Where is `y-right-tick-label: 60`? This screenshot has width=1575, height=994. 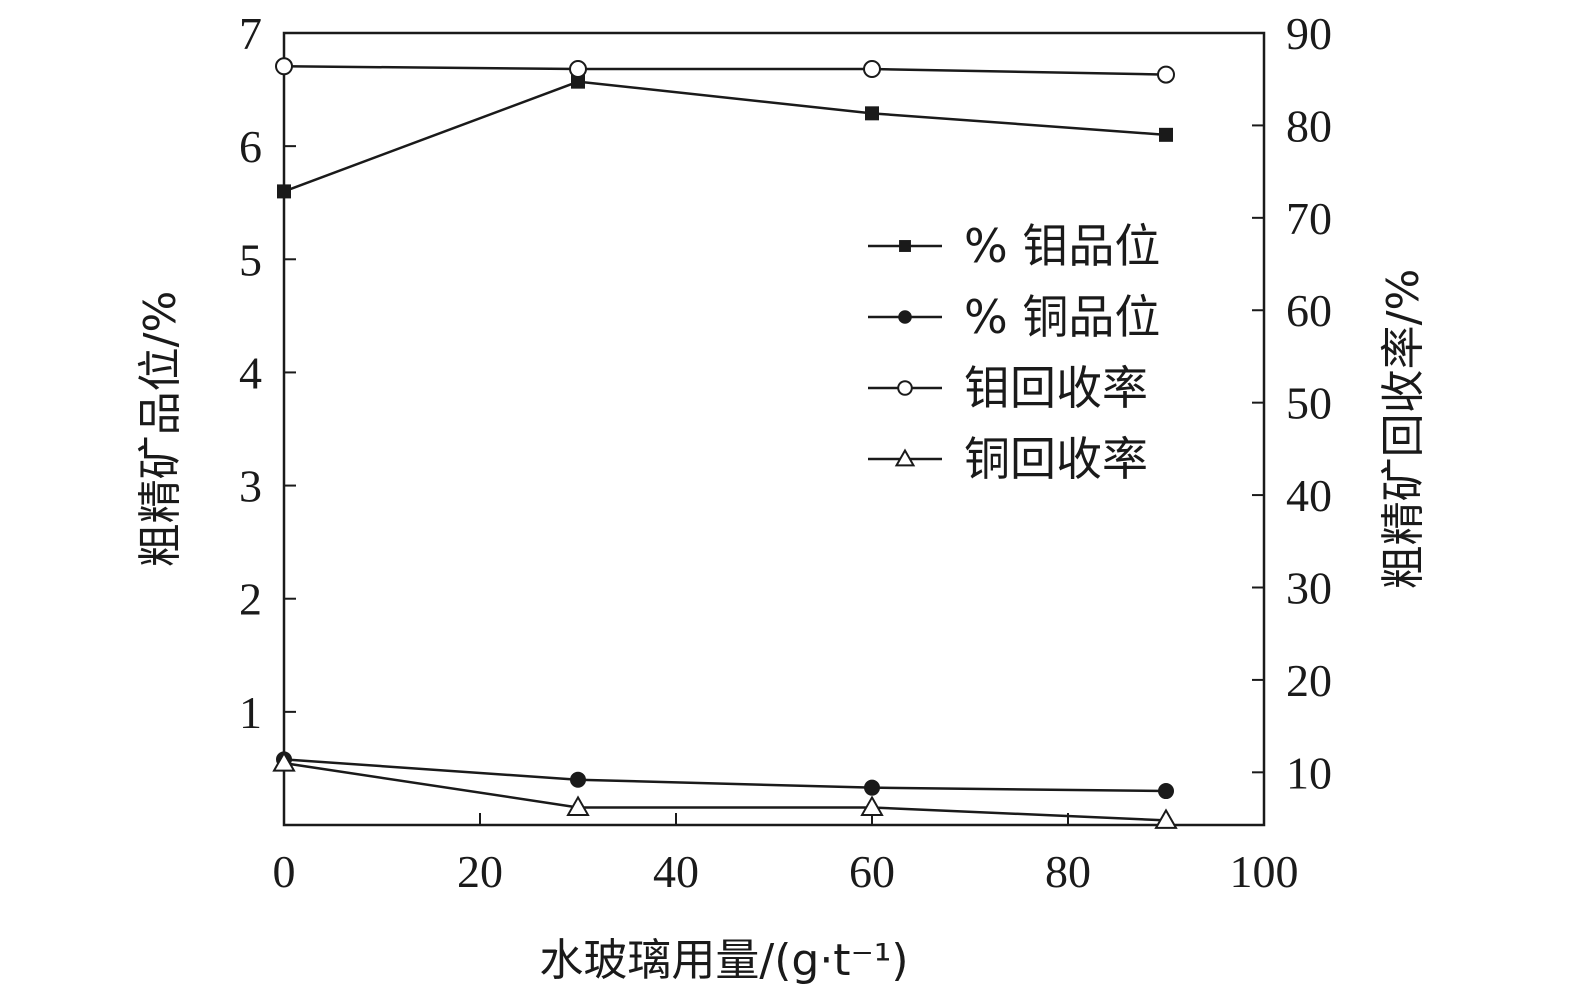
y-right-tick-label: 60 is located at coordinates (1309, 310).